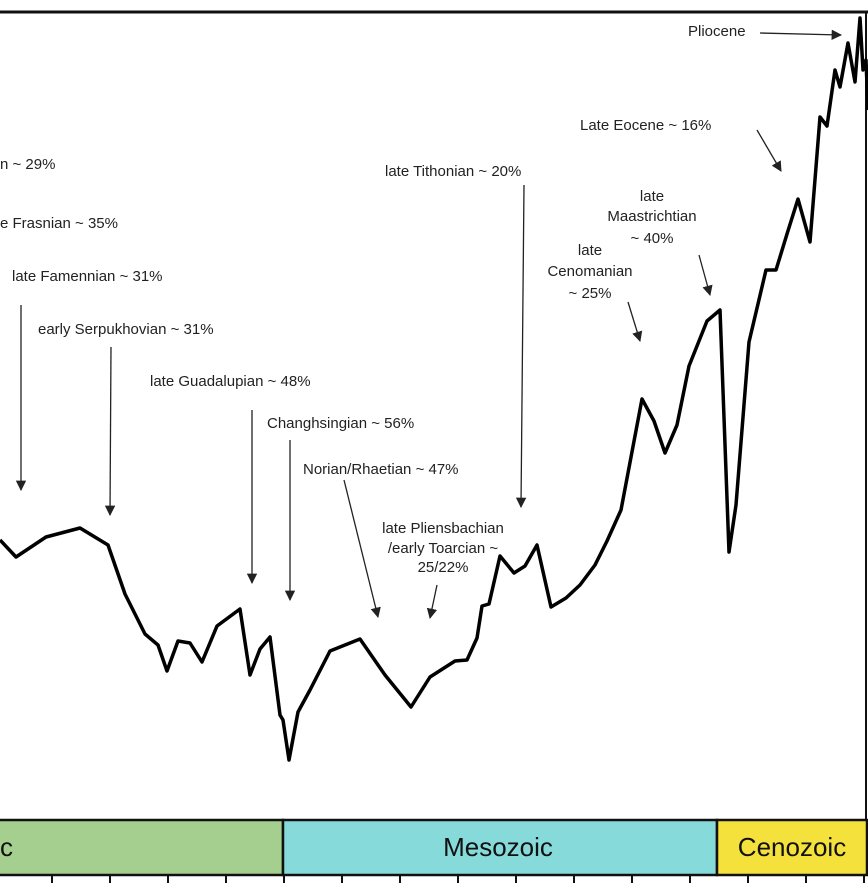 Image resolution: width=868 pixels, height=883 pixels. I want to click on annotation: Late Eocene ~ 16%, so click(645, 125).